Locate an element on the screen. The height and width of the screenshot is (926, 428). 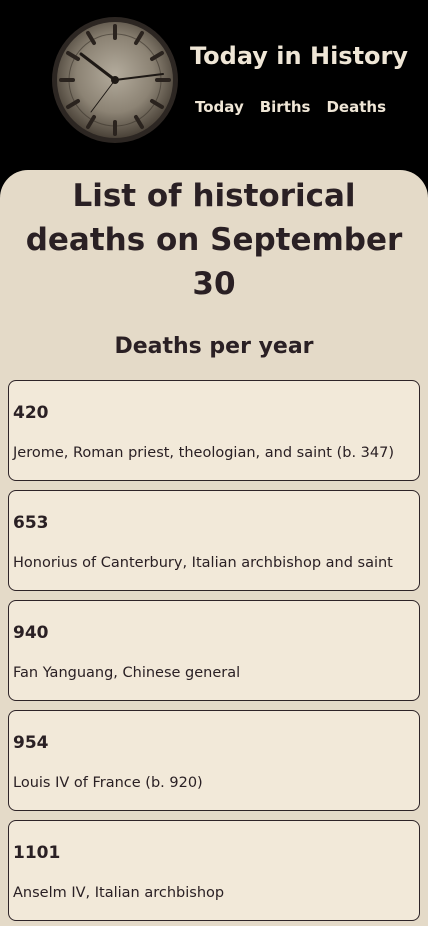
entry-description: Louis IV of France (b. 920) is located at coordinates (108, 783).